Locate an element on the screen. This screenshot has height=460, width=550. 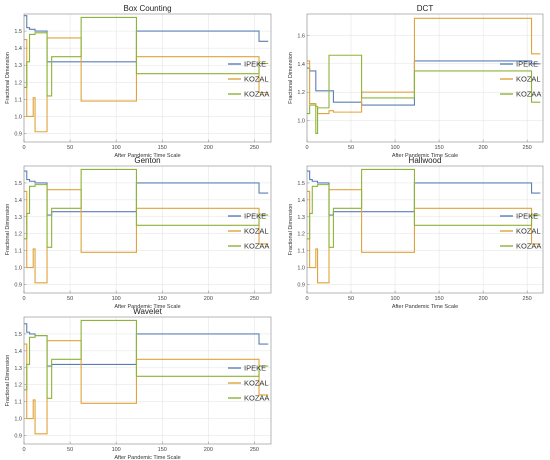
chart-title: Hallwood is located at coordinates (425, 160).